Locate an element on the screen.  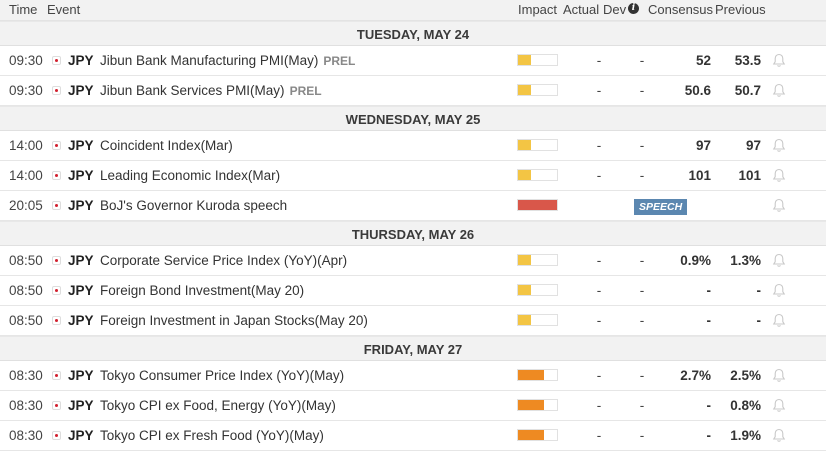
event-previous: 53.5 is located at coordinates (747, 60).